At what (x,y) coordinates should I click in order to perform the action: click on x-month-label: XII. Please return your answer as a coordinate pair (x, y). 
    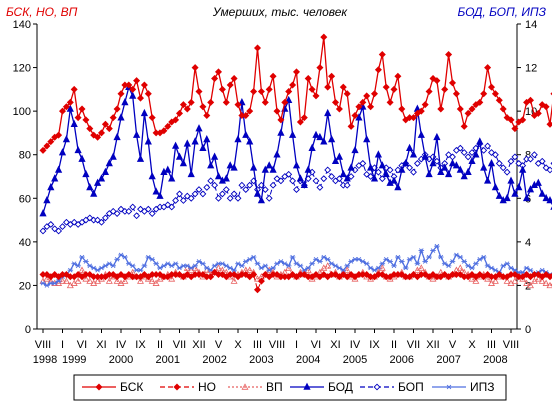
    Looking at the image, I should click on (198, 345).